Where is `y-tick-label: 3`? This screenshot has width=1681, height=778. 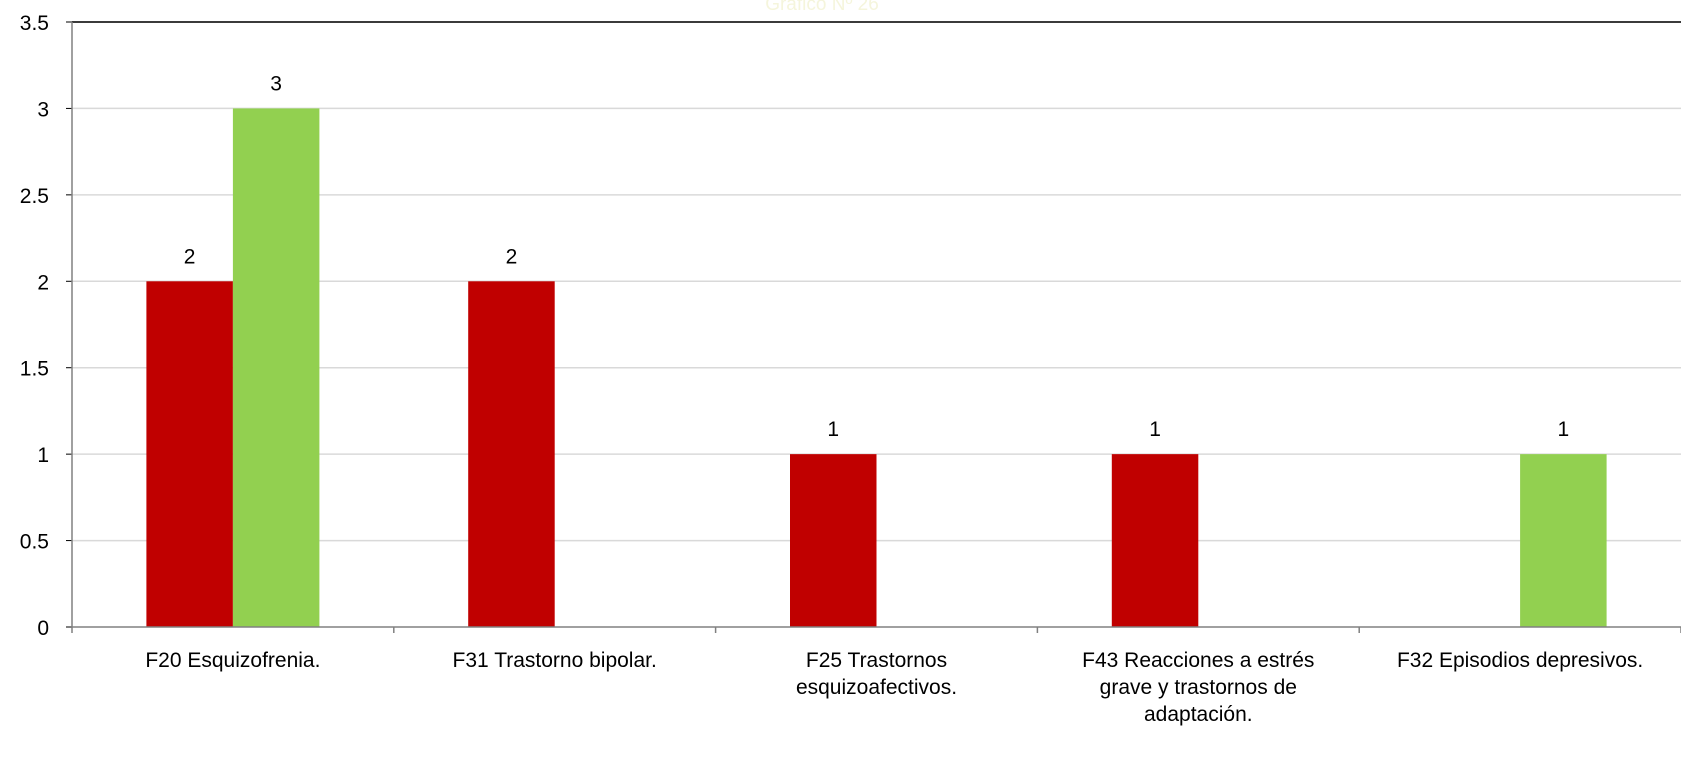 y-tick-label: 3 is located at coordinates (43, 109).